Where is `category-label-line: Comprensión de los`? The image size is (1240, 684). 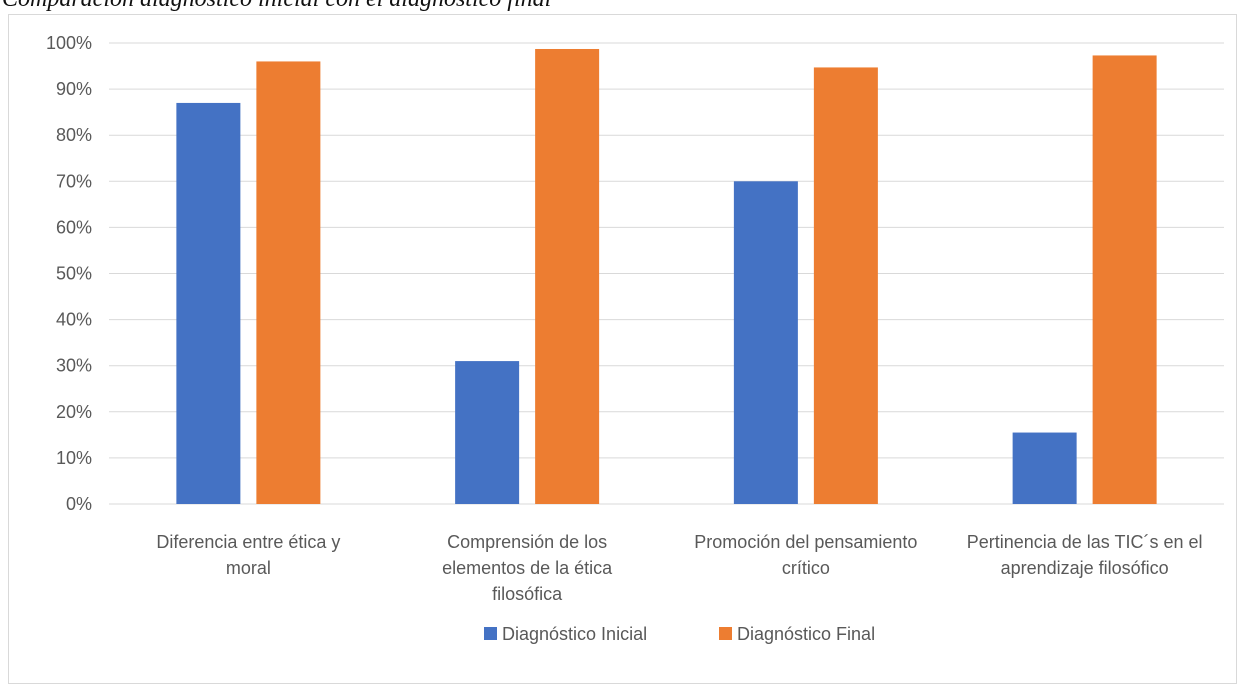 category-label-line: Comprensión de los is located at coordinates (527, 542).